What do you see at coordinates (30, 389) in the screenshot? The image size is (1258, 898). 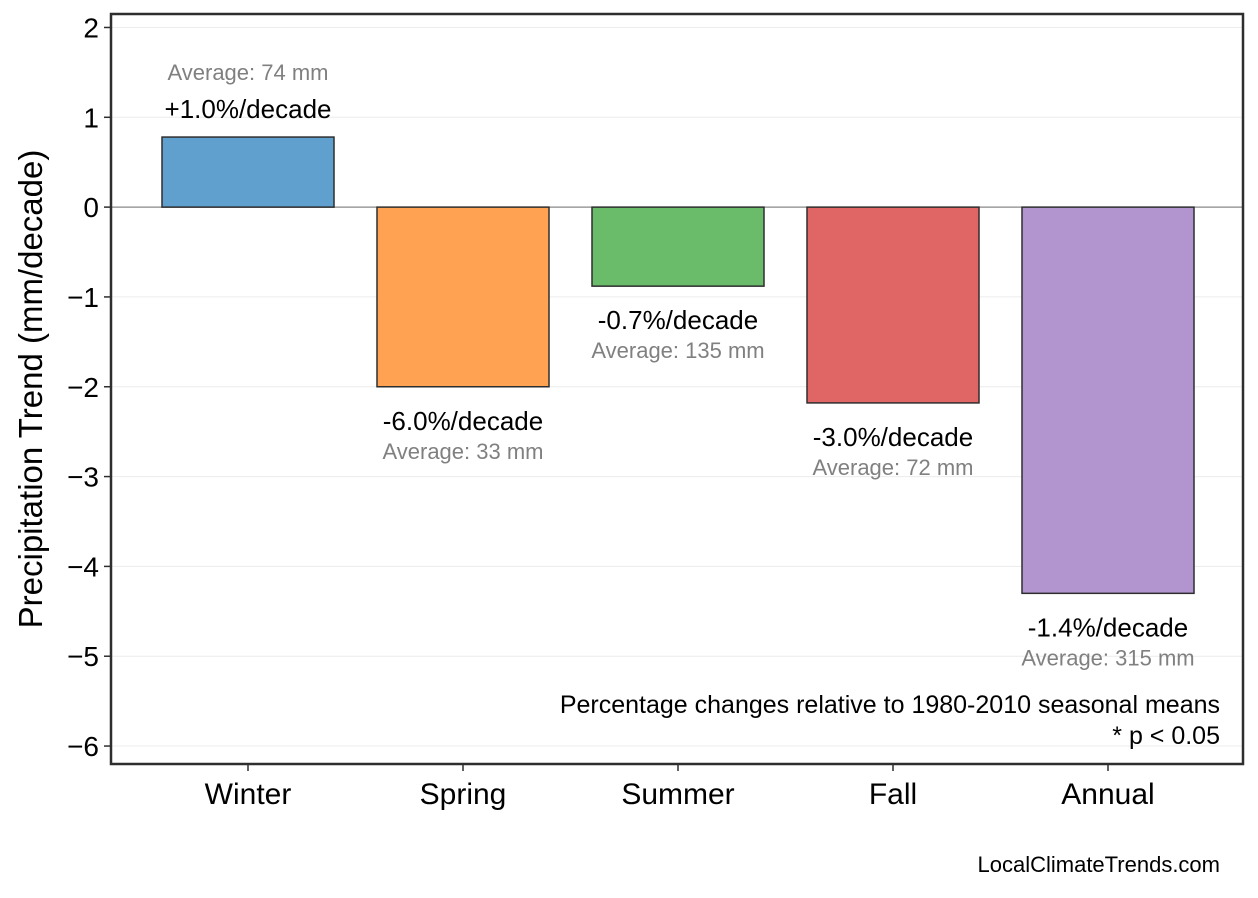 I see `y-axis-label: Precipitation Trend (mm/decade)` at bounding box center [30, 389].